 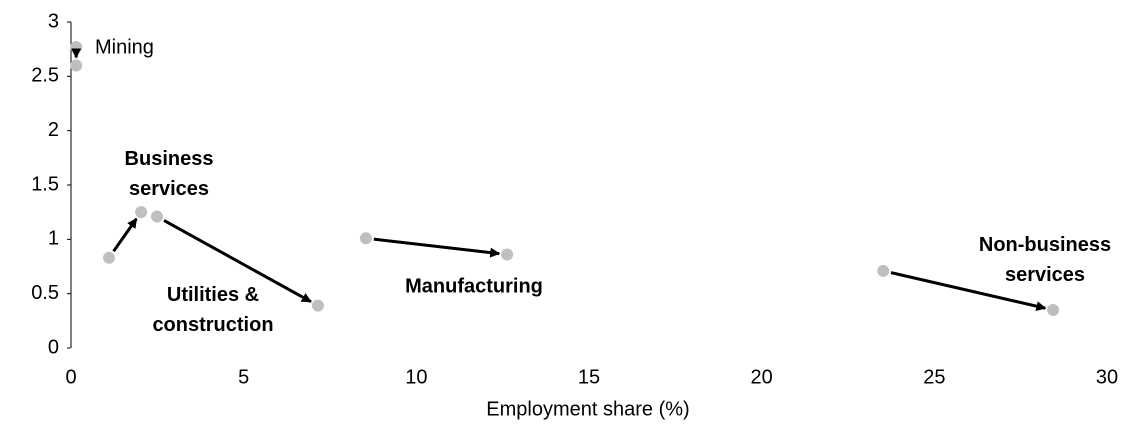 I want to click on x-tick-label: 20, so click(x=762, y=377).